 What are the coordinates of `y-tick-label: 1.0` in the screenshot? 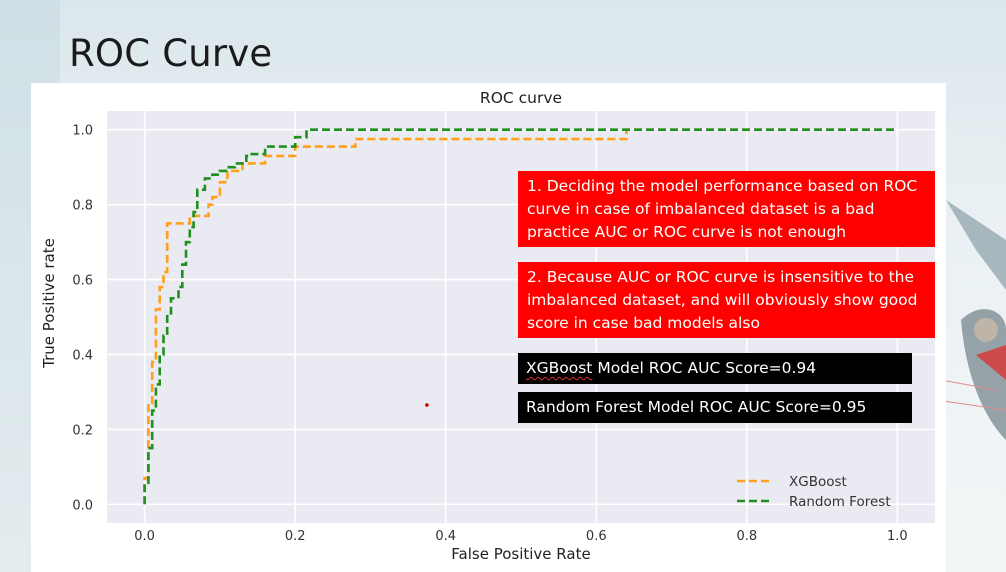 It's located at (82, 131).